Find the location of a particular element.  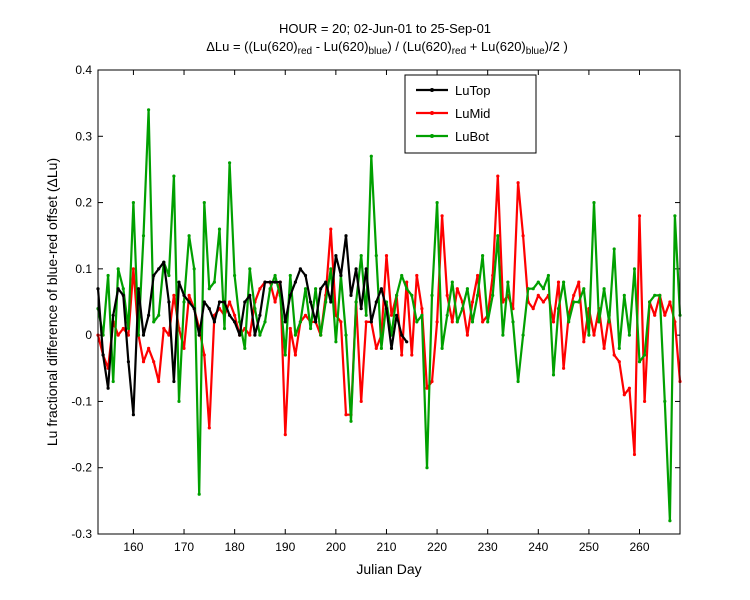

y-tick-label: 0.4 is located at coordinates (83, 70).